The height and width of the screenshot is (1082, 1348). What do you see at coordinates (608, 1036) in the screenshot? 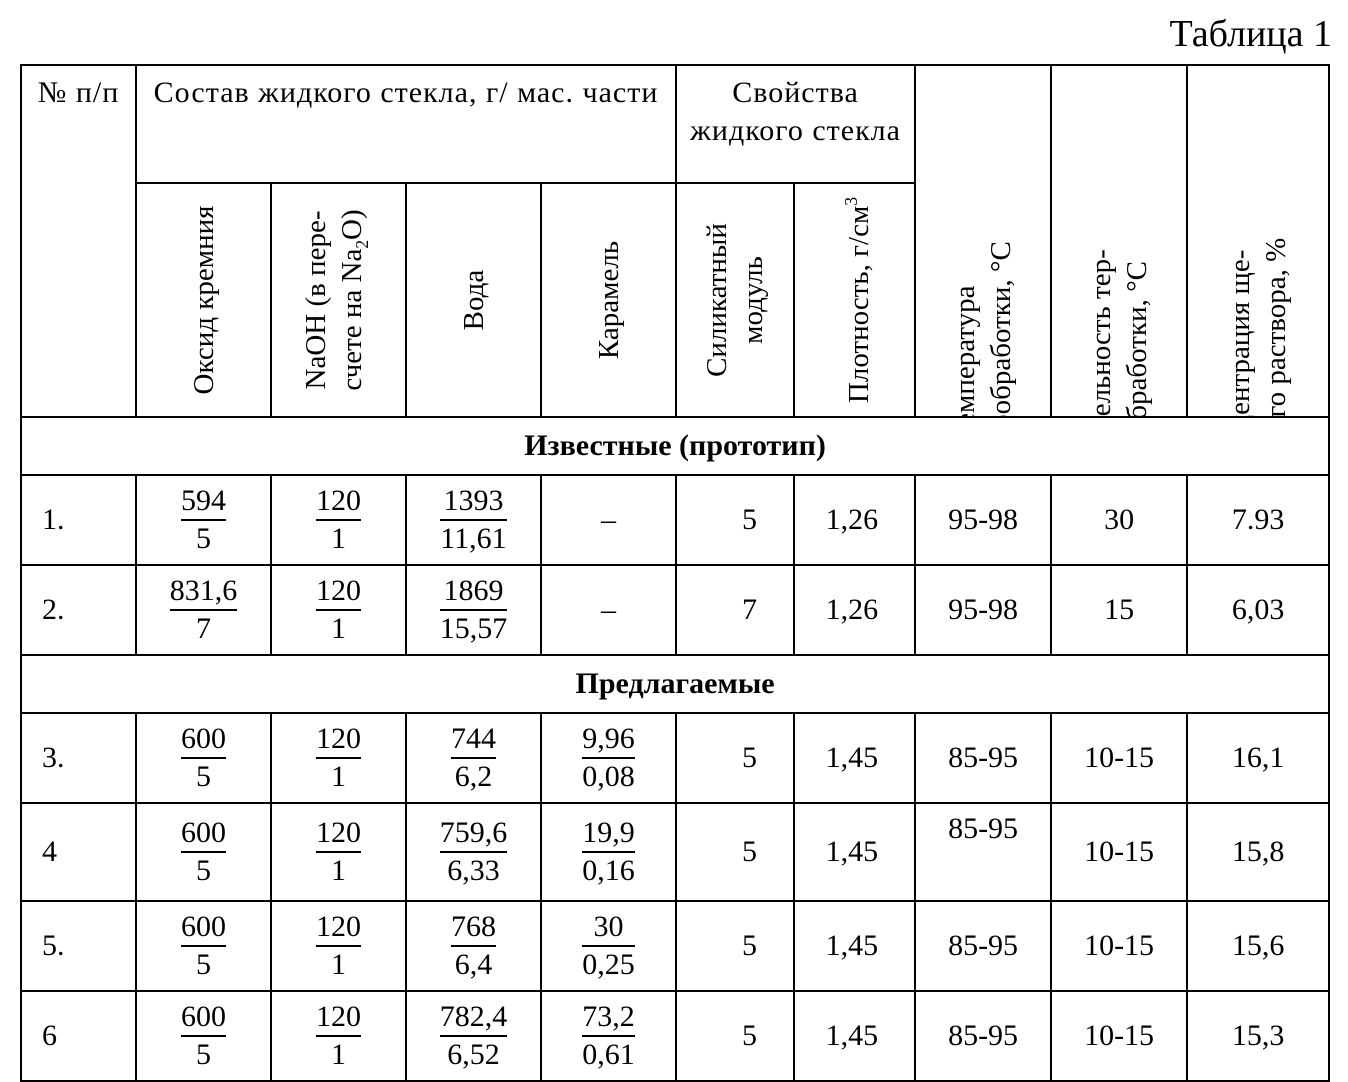
I see `cell-caramel: 73,2 0,61` at bounding box center [608, 1036].